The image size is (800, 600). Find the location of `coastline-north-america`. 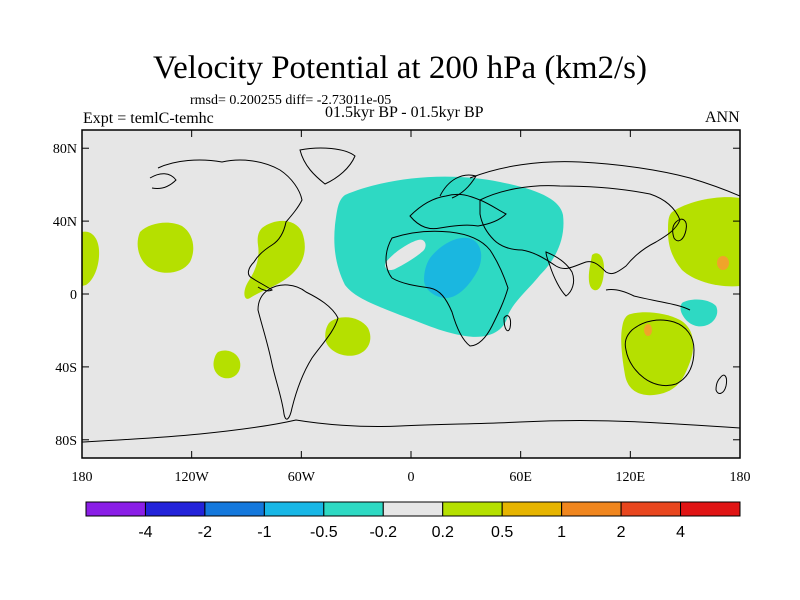

coastline-north-america is located at coordinates (230, 225).